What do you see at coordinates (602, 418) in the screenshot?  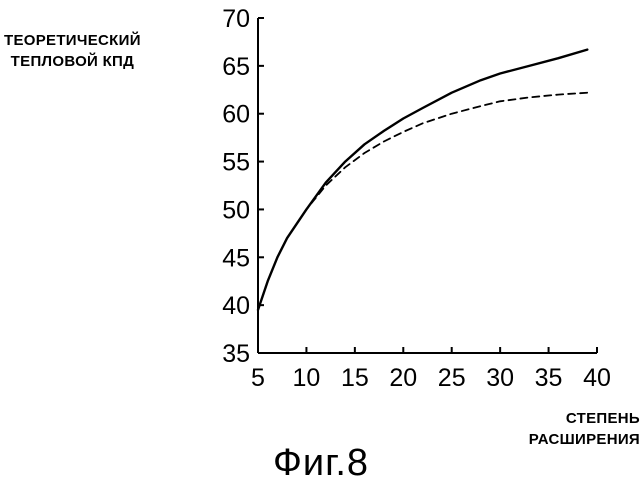 I see `x-axis-label-line-1: СТЕПЕНЬ` at bounding box center [602, 418].